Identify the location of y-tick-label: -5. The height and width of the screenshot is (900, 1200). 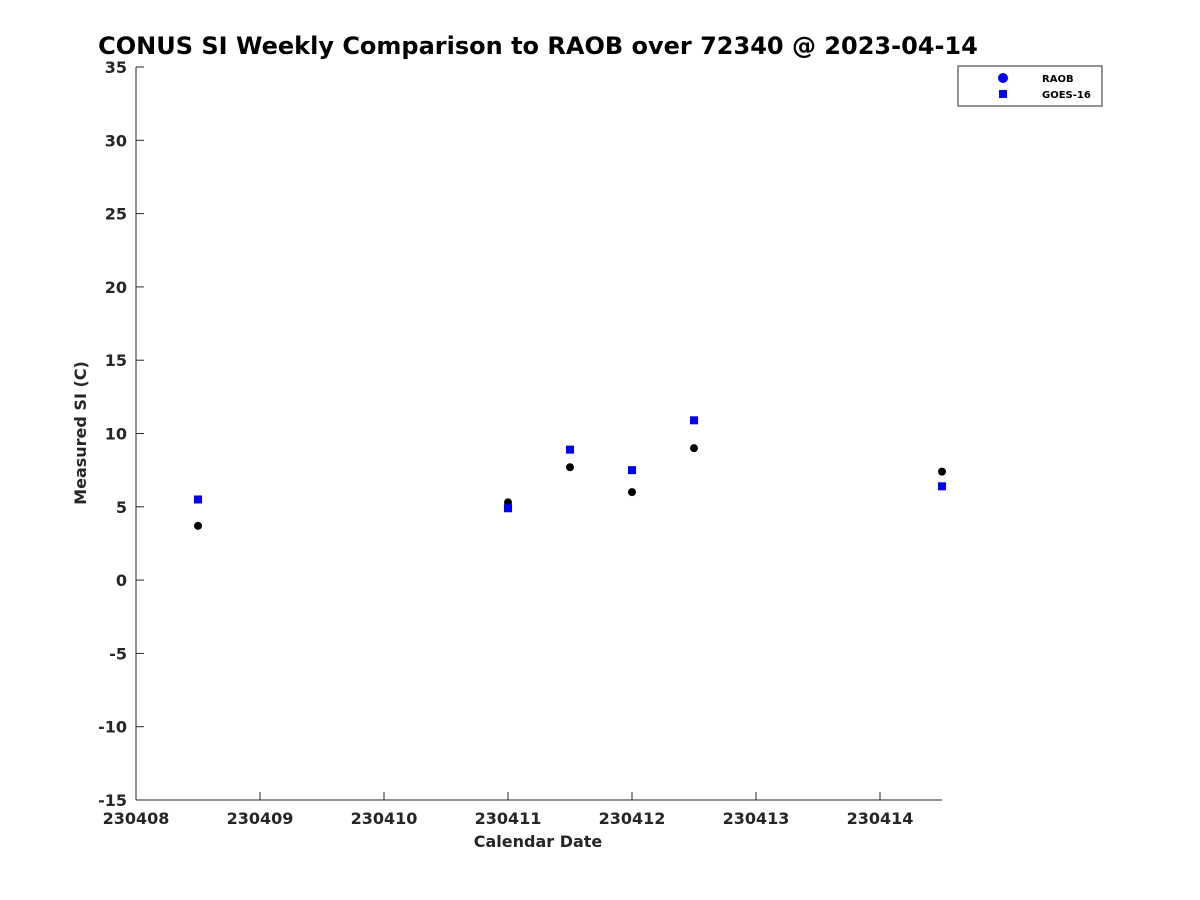
(118, 653).